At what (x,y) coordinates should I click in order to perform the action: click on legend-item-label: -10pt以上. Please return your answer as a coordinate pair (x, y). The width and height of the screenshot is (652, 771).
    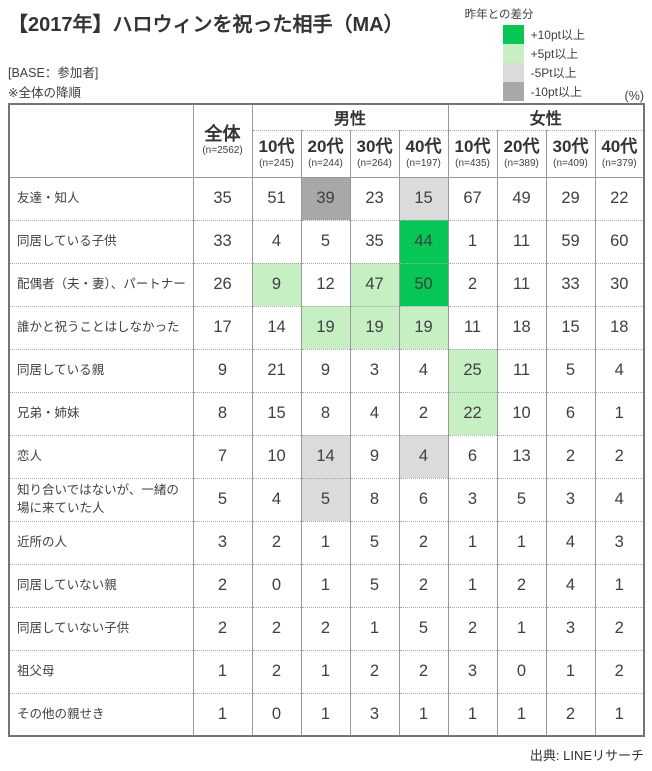
    Looking at the image, I should click on (556, 92).